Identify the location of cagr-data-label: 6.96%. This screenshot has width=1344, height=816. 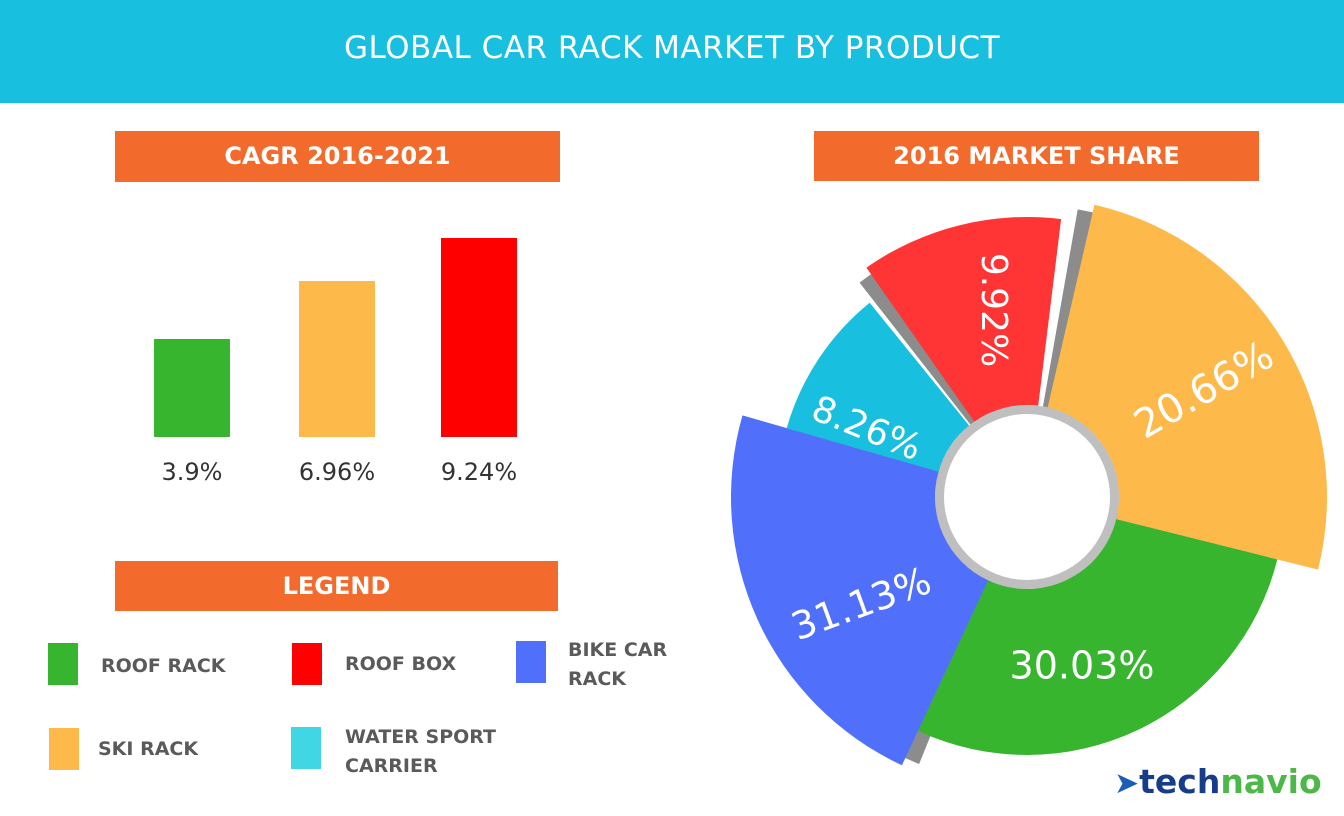
(337, 472).